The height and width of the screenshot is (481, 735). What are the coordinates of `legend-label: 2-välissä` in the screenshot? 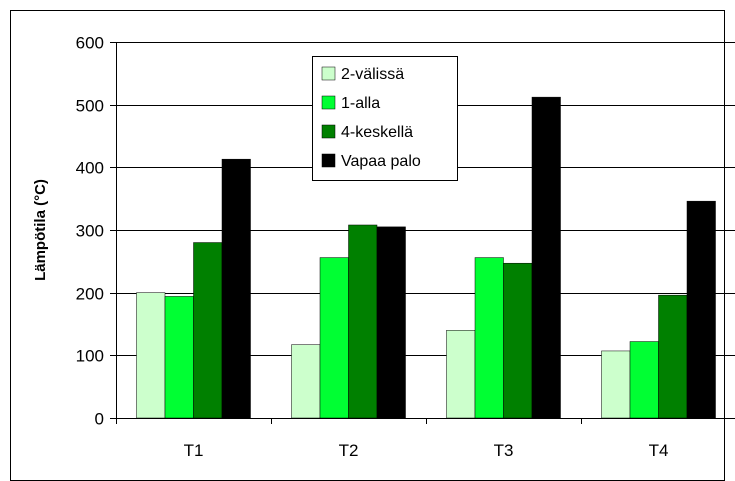 It's located at (372, 74).